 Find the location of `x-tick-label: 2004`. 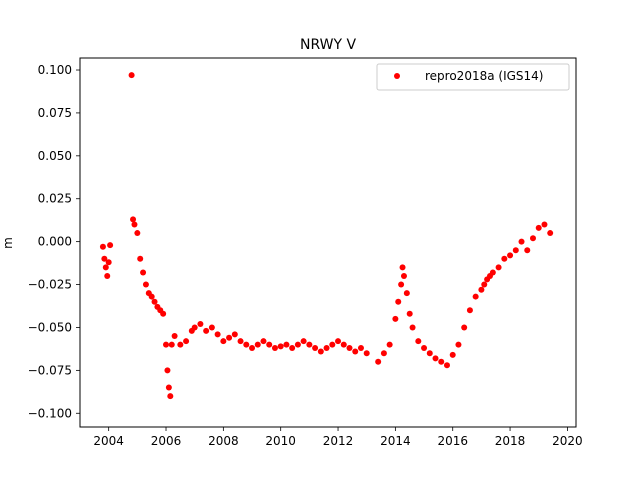

x-tick-label: 2004 is located at coordinates (108, 441).